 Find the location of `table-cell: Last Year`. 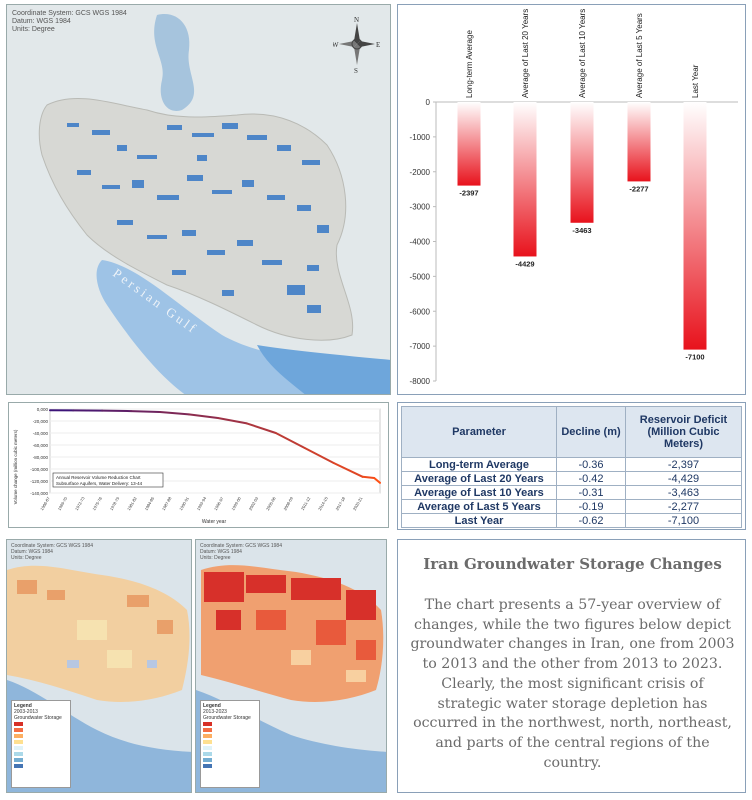

table-cell: Last Year is located at coordinates (479, 520).